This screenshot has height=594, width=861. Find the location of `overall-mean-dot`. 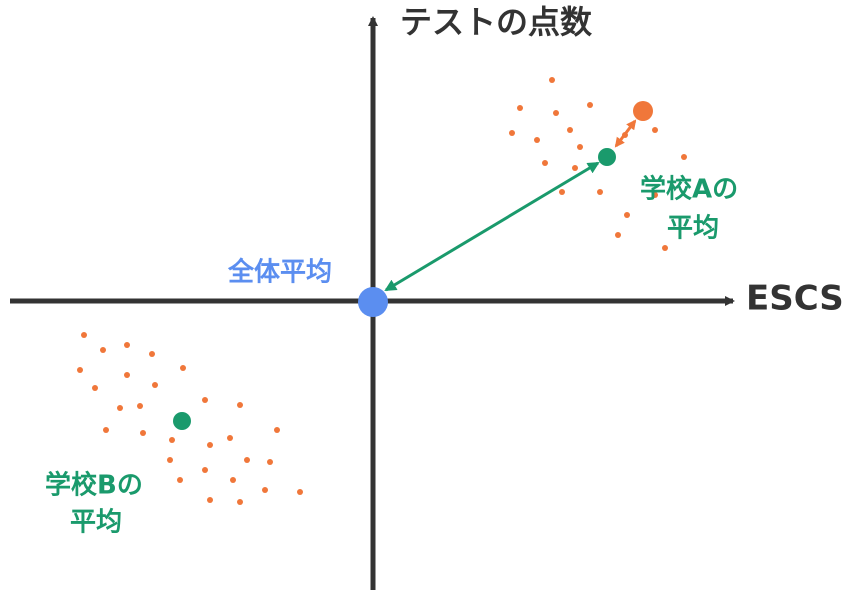

overall-mean-dot is located at coordinates (373, 302).